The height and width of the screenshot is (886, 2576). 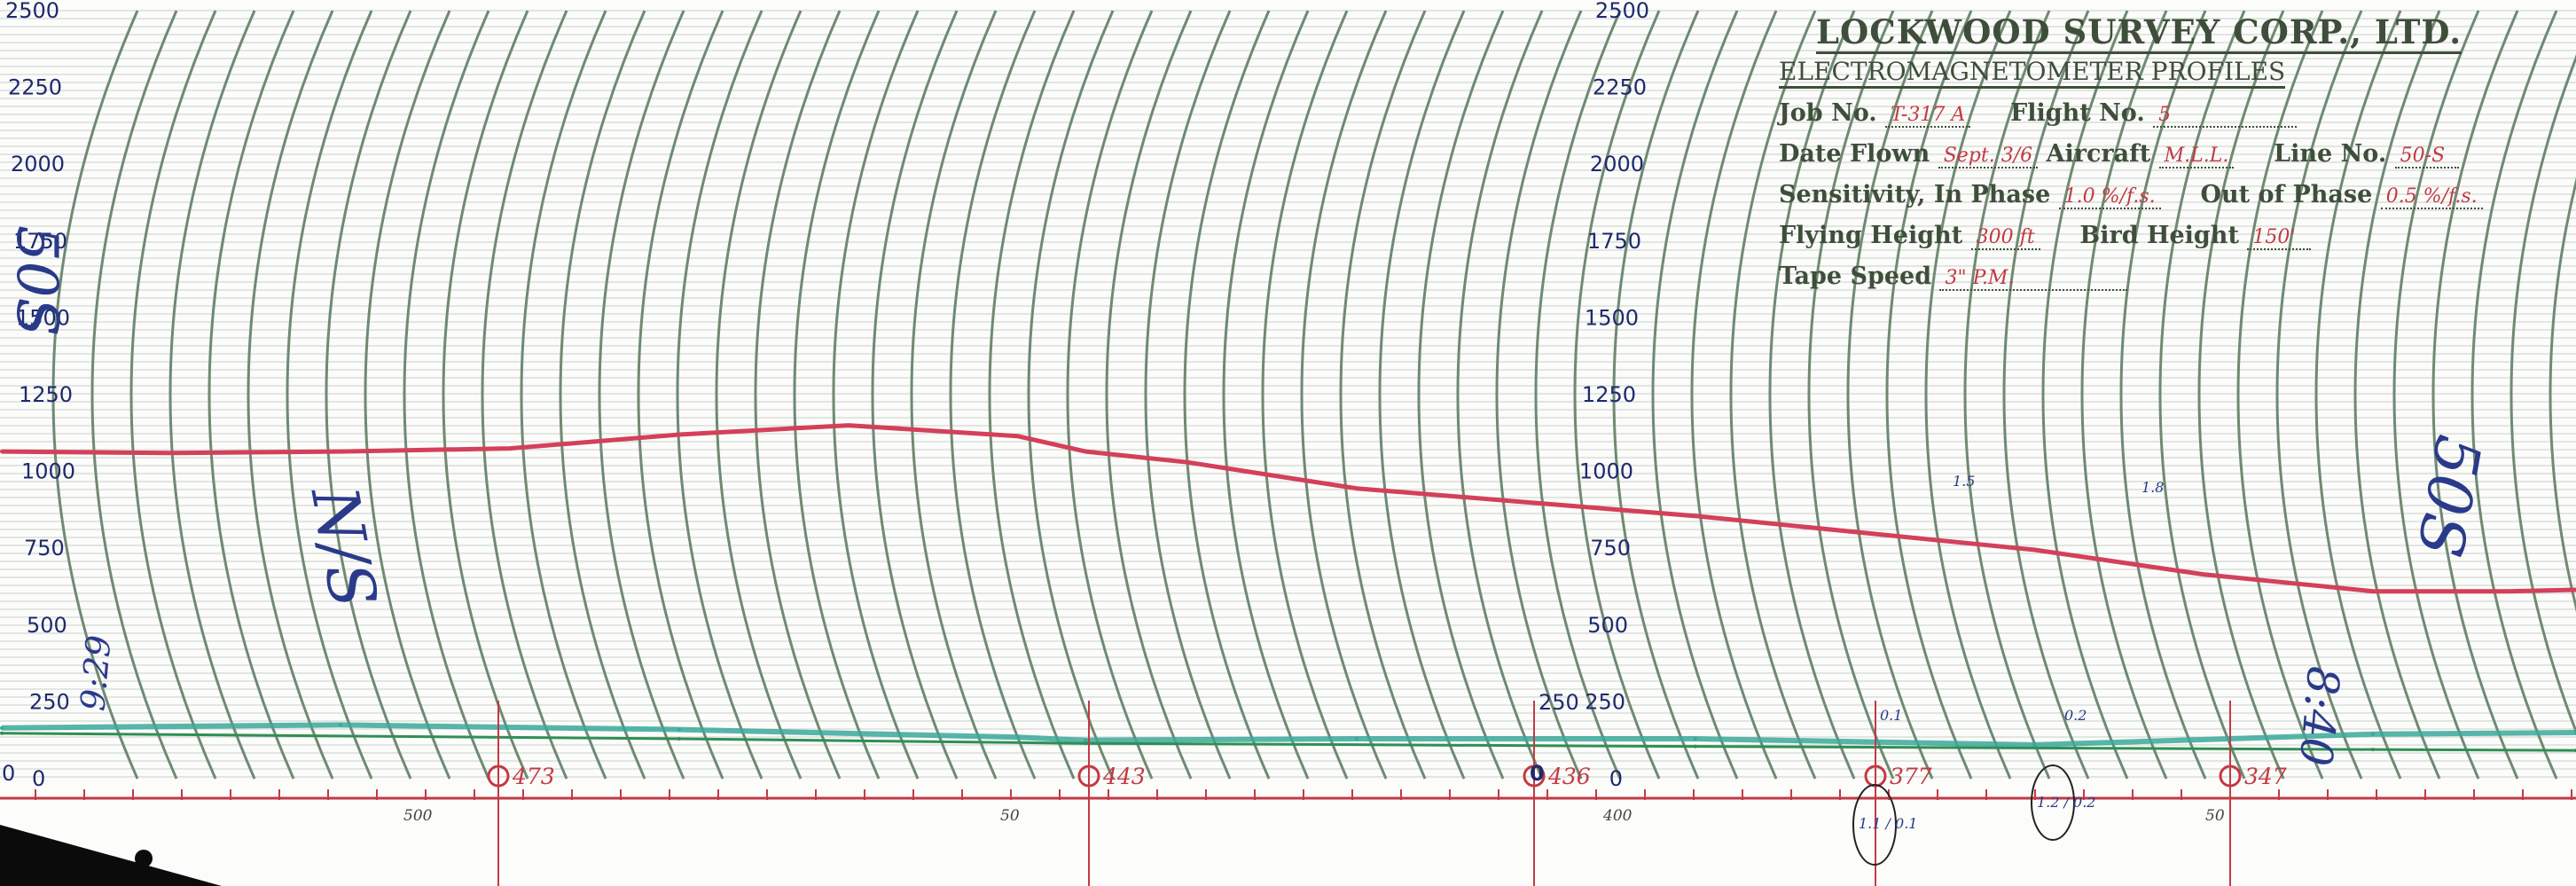 What do you see at coordinates (1953, 277) in the screenshot?
I see `row-tape-speed: Tape Speed 3" P.M.` at bounding box center [1953, 277].